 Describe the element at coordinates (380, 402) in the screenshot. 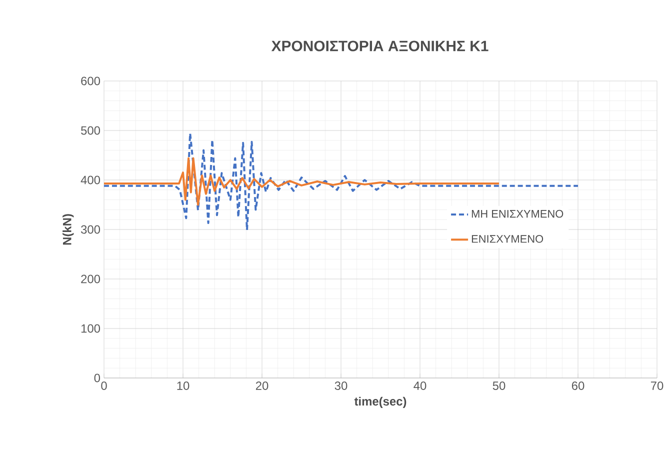

I see `x-axis-title: time(sec)` at that location.